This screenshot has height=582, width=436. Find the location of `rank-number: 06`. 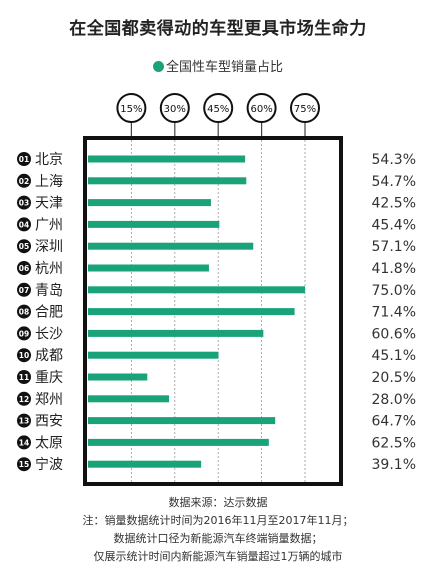

rank-number: 06 is located at coordinates (24, 268).